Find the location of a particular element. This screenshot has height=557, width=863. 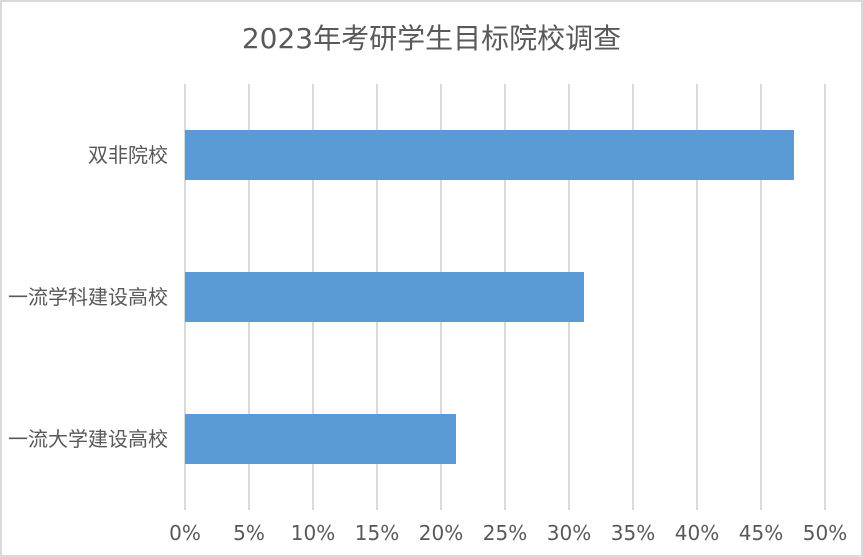

category-label: 一流大学建设高校 is located at coordinates (88, 439).